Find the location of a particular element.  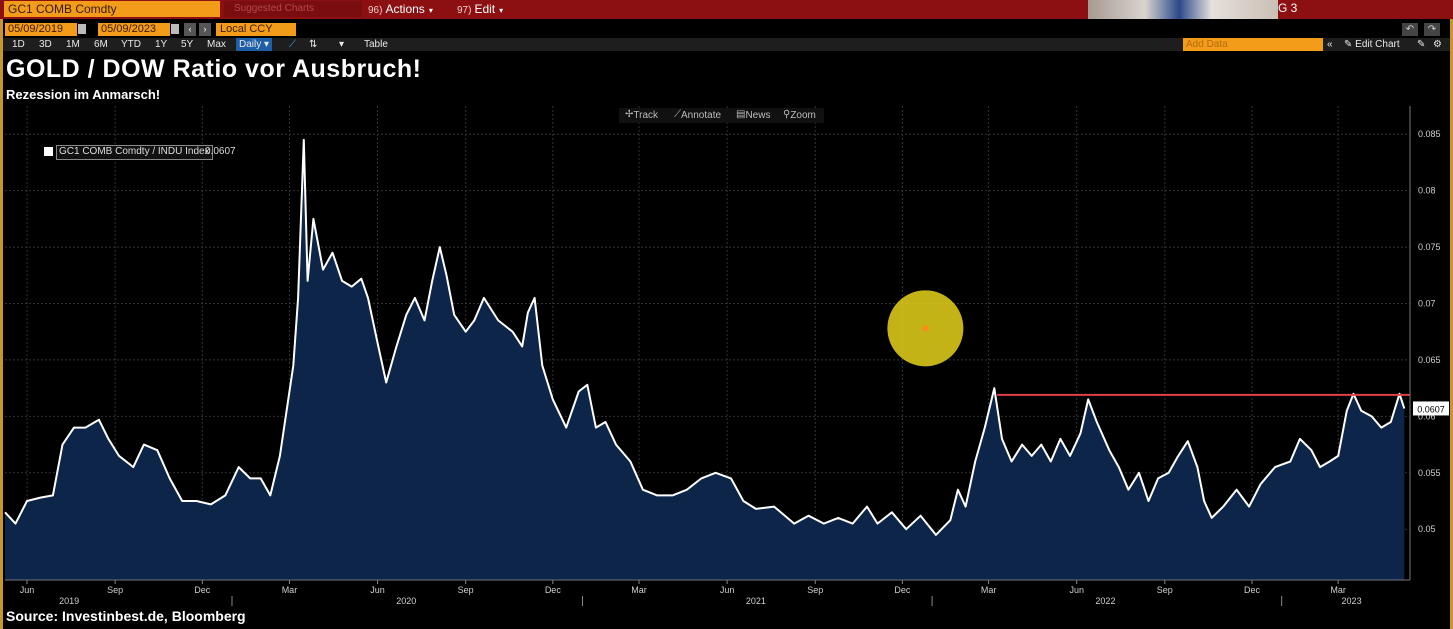

legend-series-name: GC1 COMB Comdty / INDU Index is located at coordinates (134, 152).